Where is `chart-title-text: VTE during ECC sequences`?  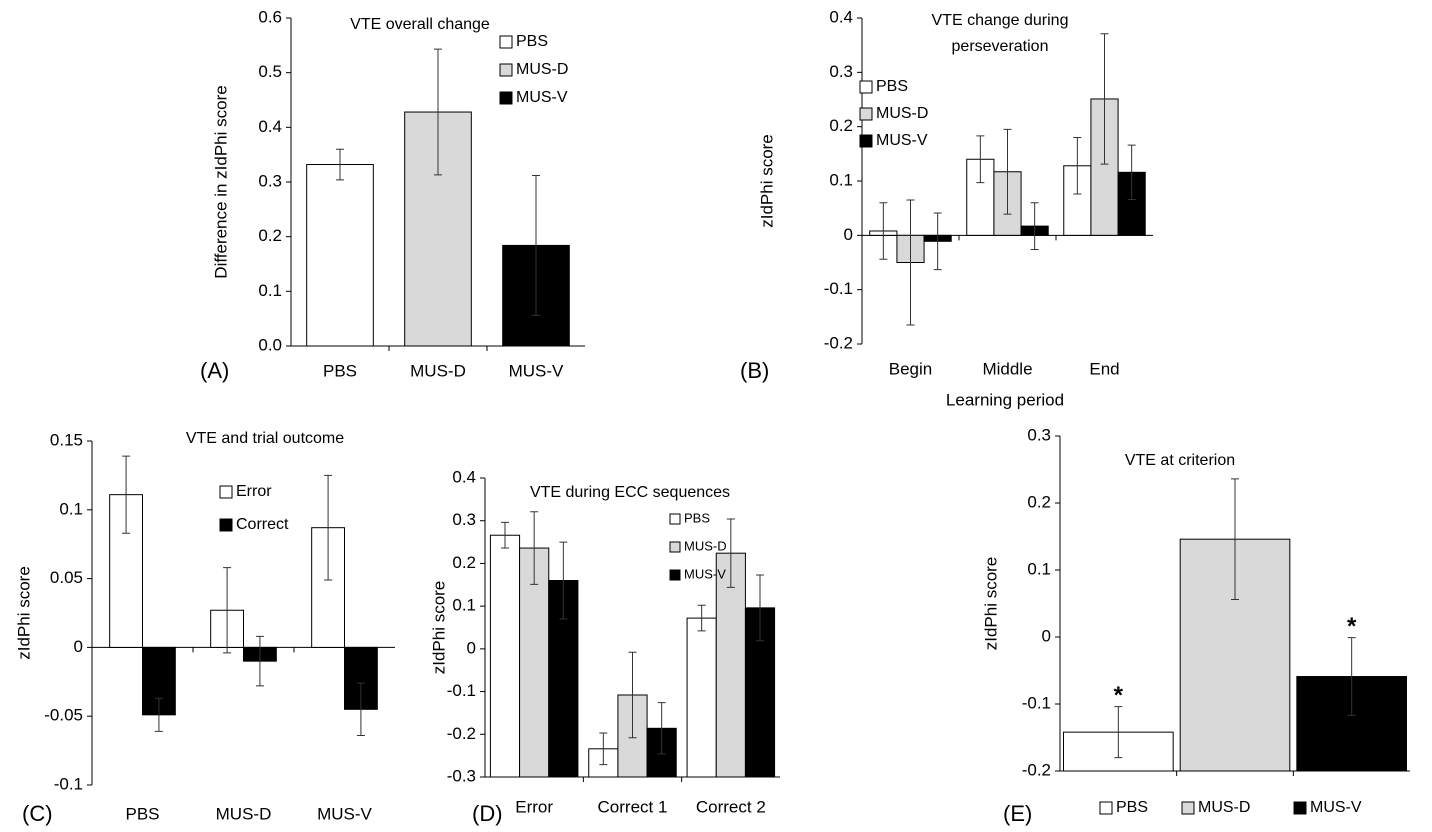 chart-title-text: VTE during ECC sequences is located at coordinates (630, 492).